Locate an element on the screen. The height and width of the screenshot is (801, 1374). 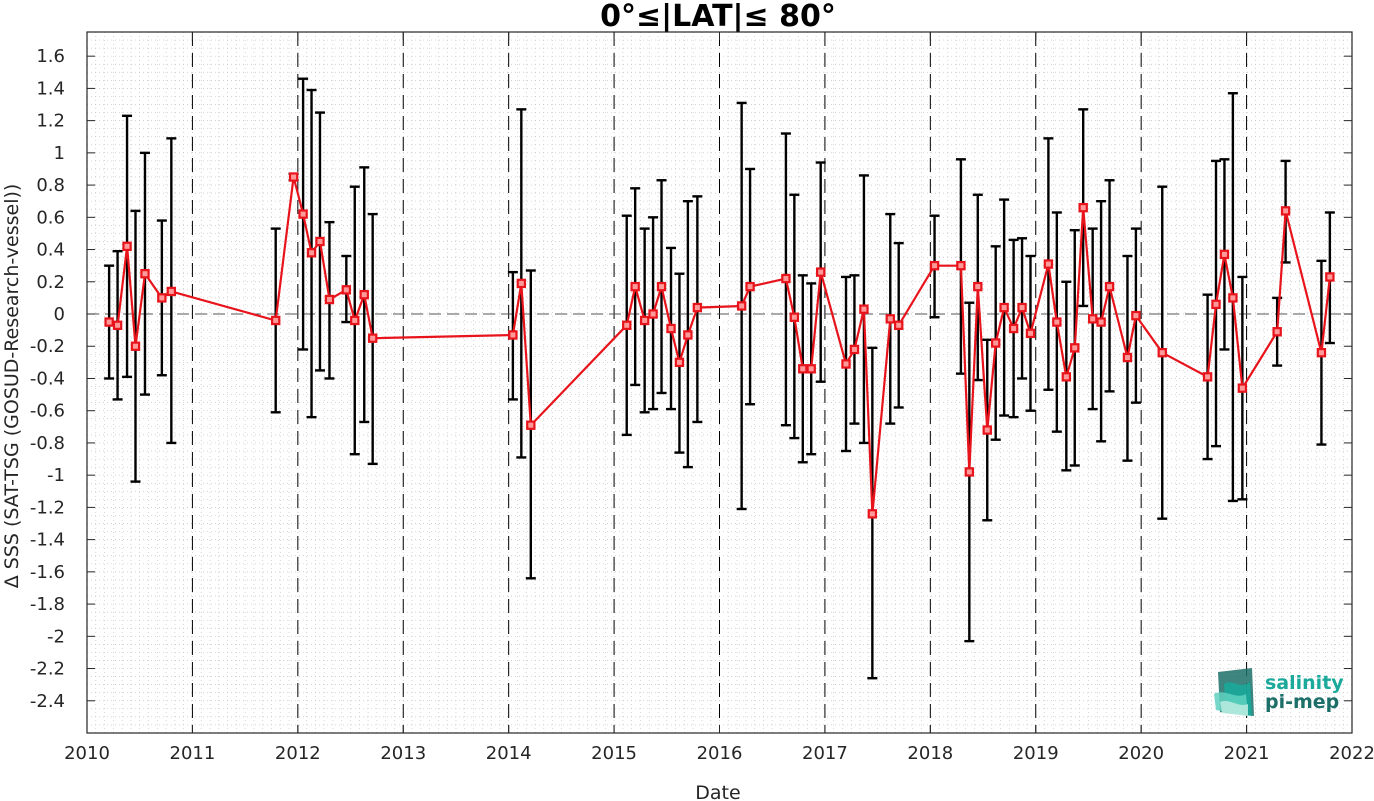
x-tick-label: 2012 is located at coordinates (298, 753).